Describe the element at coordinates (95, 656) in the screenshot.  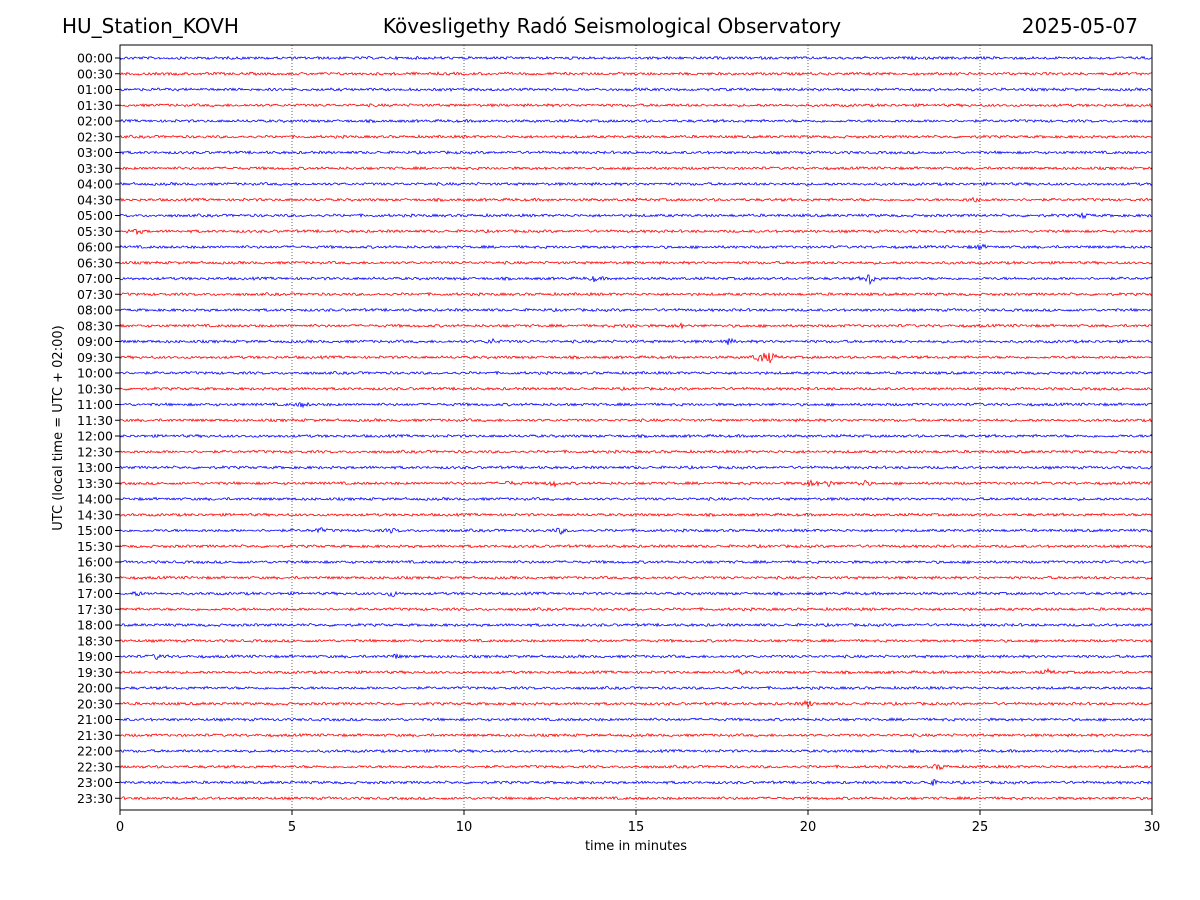
I see `y-tick-label: 19:00` at that location.